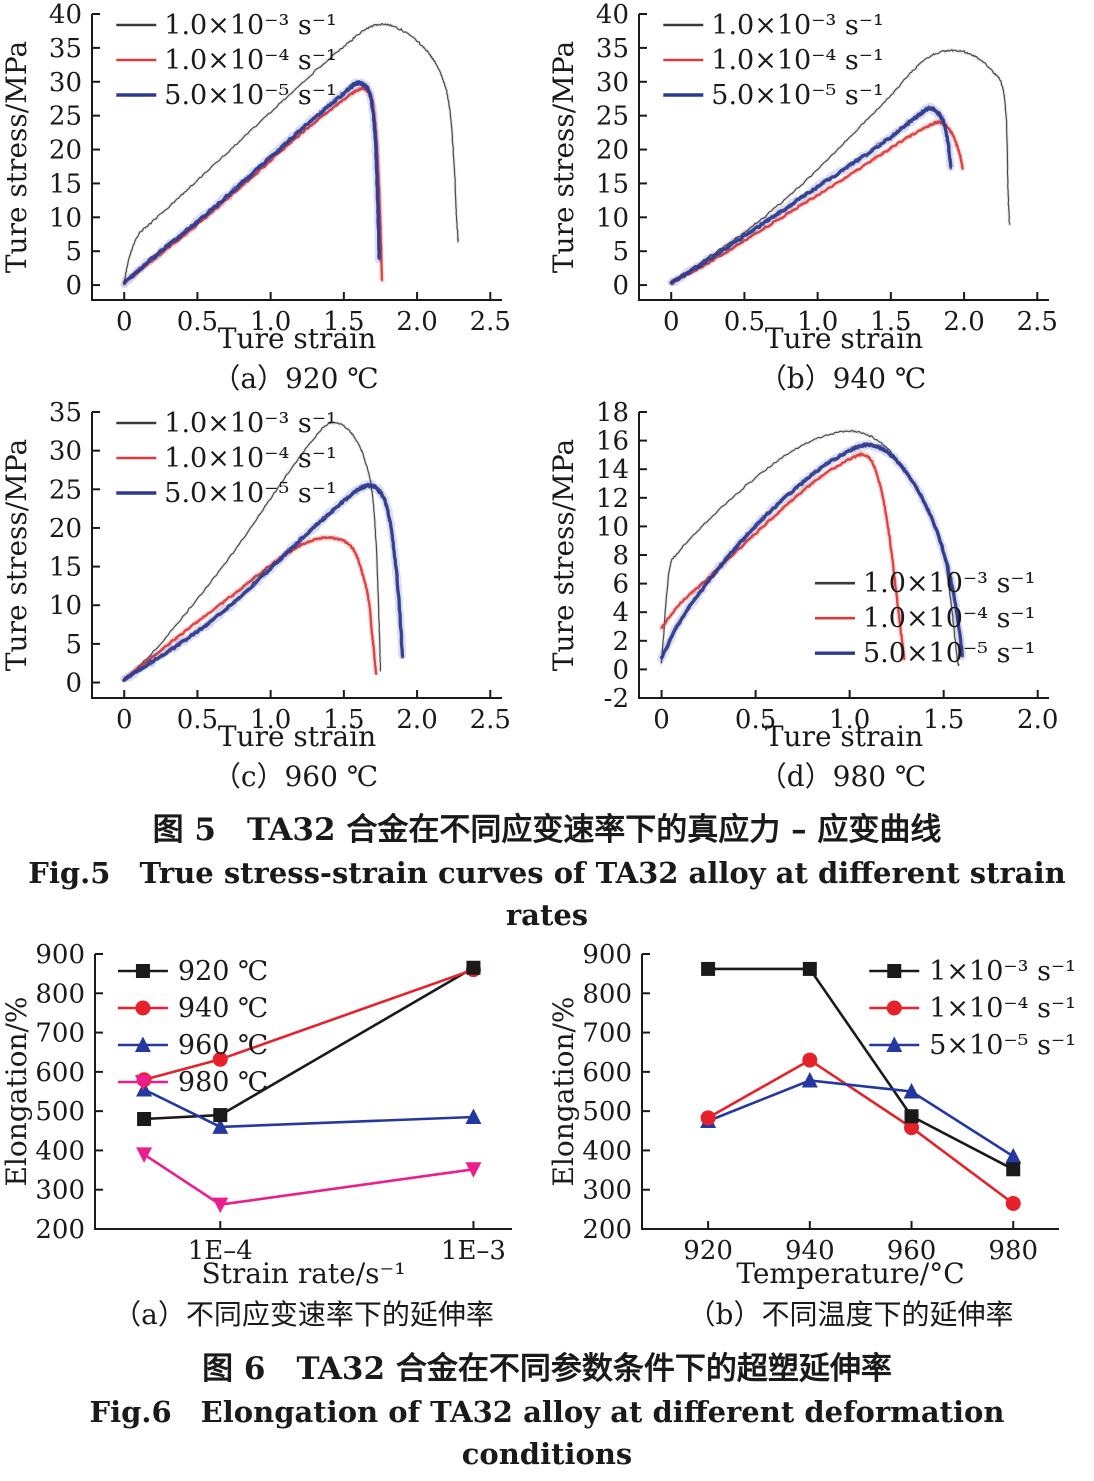 The height and width of the screenshot is (1481, 1094). Describe the element at coordinates (1013, 1251) in the screenshot. I see `x-tick-label: 980` at that location.